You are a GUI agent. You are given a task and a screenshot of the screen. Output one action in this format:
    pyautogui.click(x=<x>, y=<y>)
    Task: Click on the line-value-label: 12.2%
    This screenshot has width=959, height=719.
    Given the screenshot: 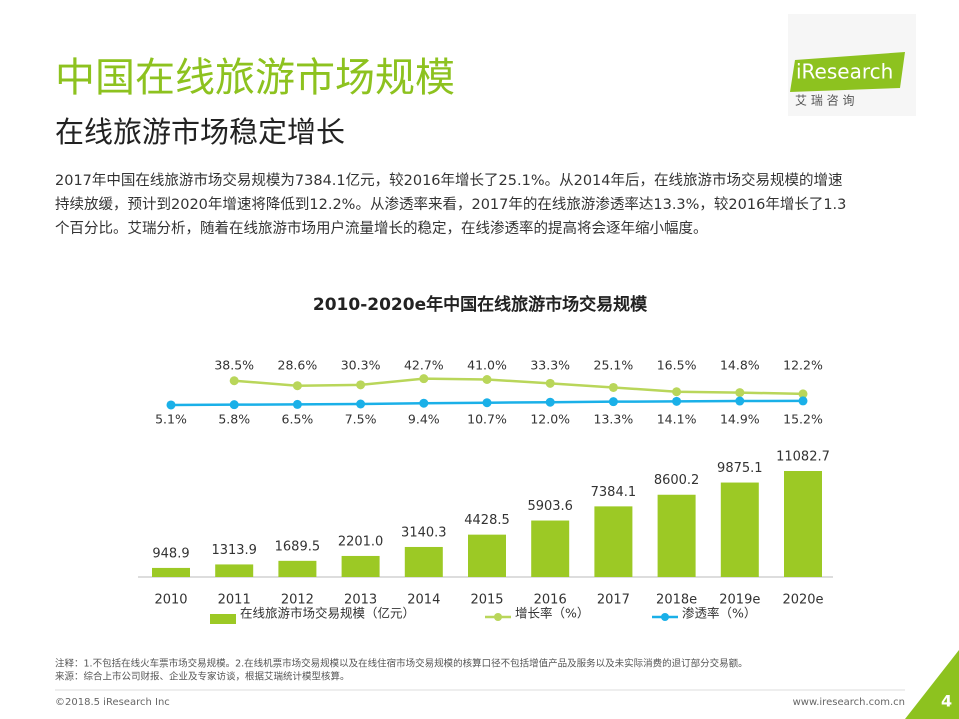 What is the action you would take?
    pyautogui.click(x=803, y=365)
    